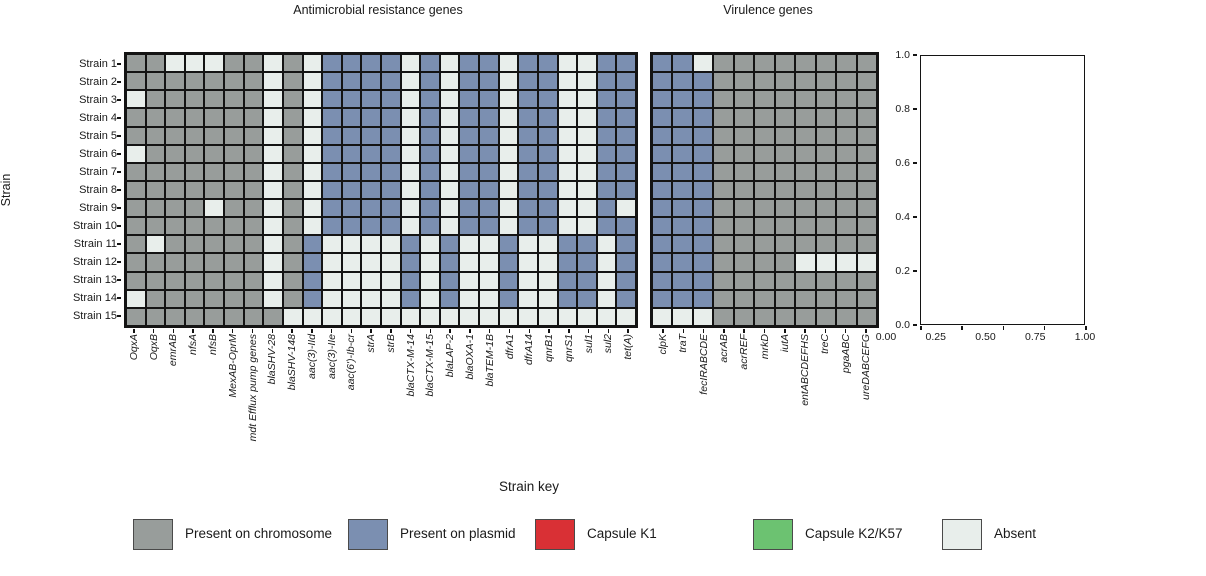  I want to click on col-label: nfsB, so click(212, 345).